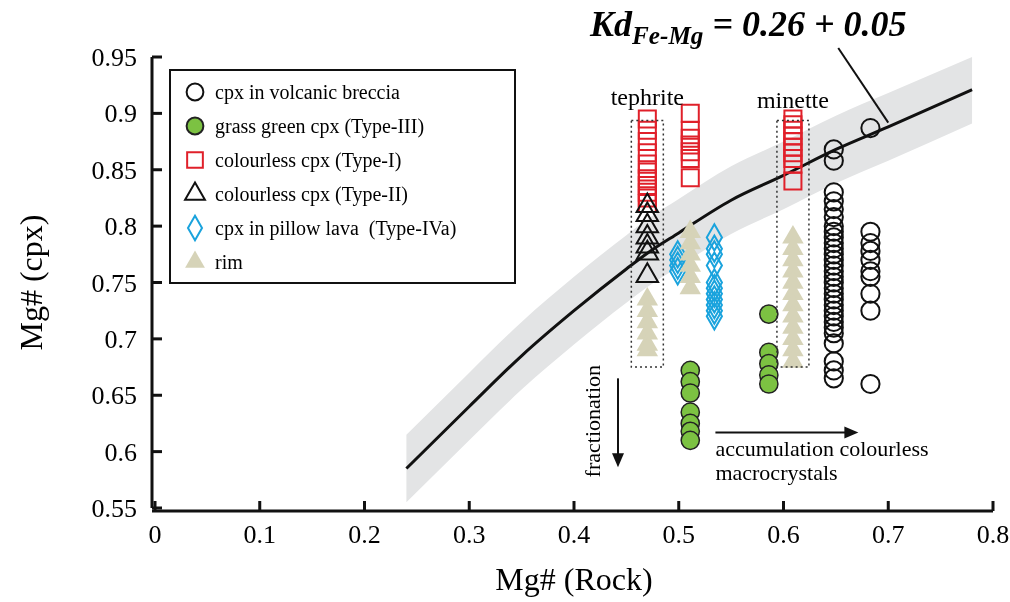  I want to click on legend-label: grass green cpx (Type-III), so click(320, 126).